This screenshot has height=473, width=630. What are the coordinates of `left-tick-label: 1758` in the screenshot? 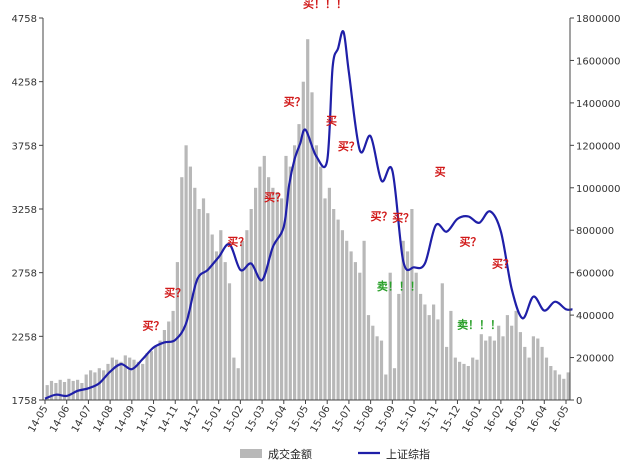 It's located at (24, 401).